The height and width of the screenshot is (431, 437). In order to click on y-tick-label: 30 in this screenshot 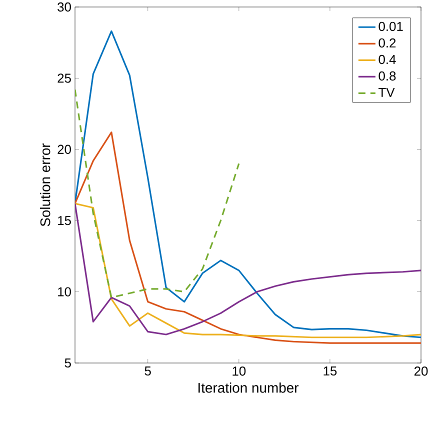, I will do `click(64, 7)`.